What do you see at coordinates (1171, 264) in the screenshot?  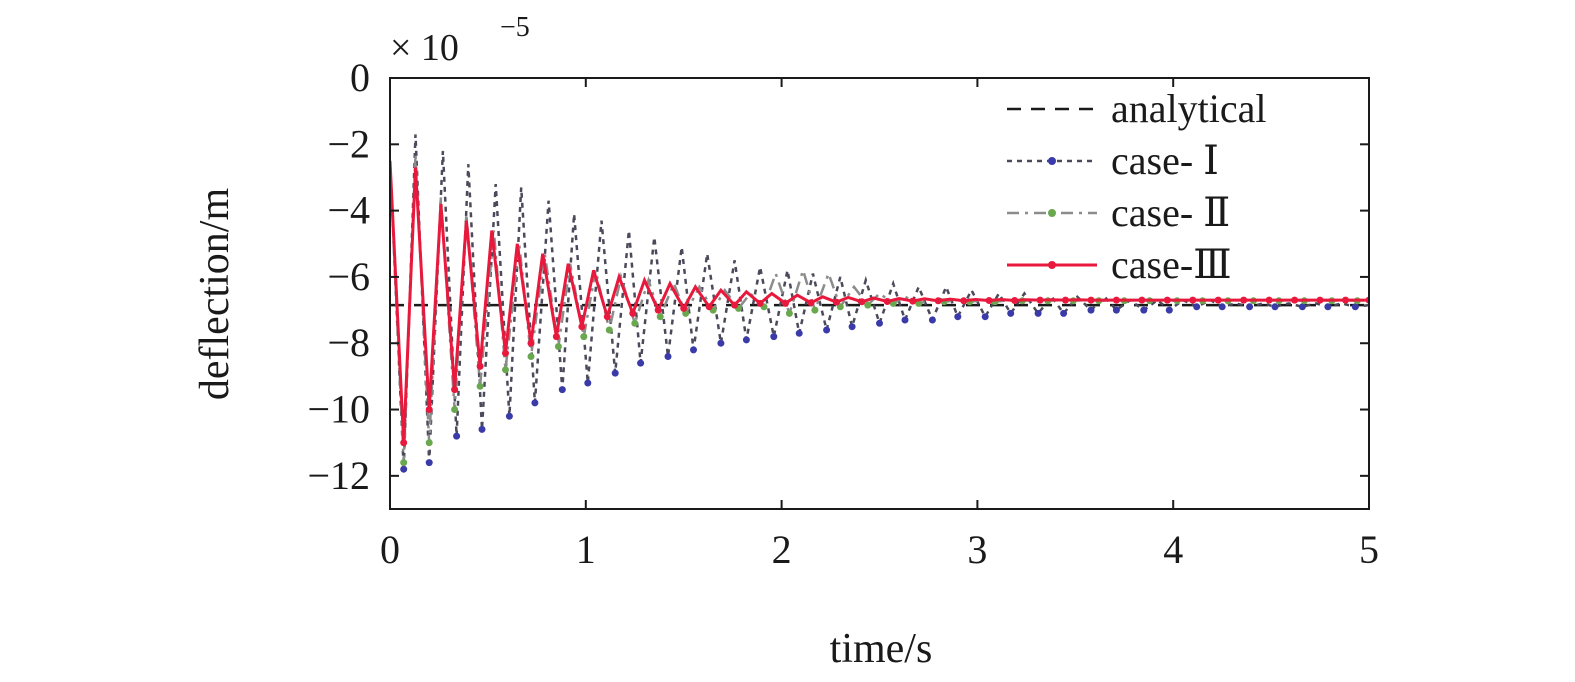 I see `legend-label: case-Ⅲ` at bounding box center [1171, 264].